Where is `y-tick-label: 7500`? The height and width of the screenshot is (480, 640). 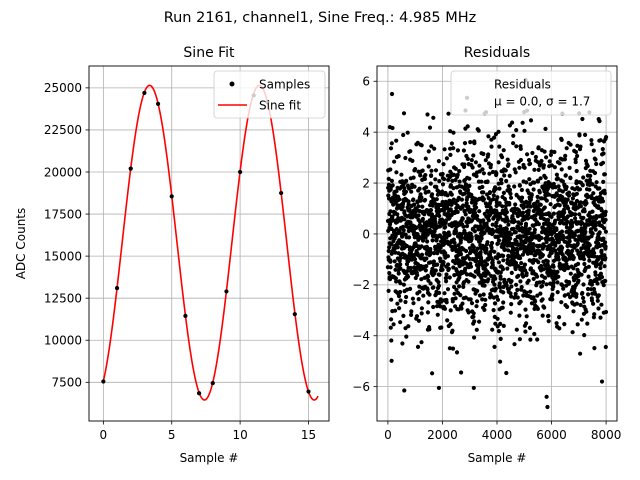 y-tick-label: 7500 is located at coordinates (66, 383).